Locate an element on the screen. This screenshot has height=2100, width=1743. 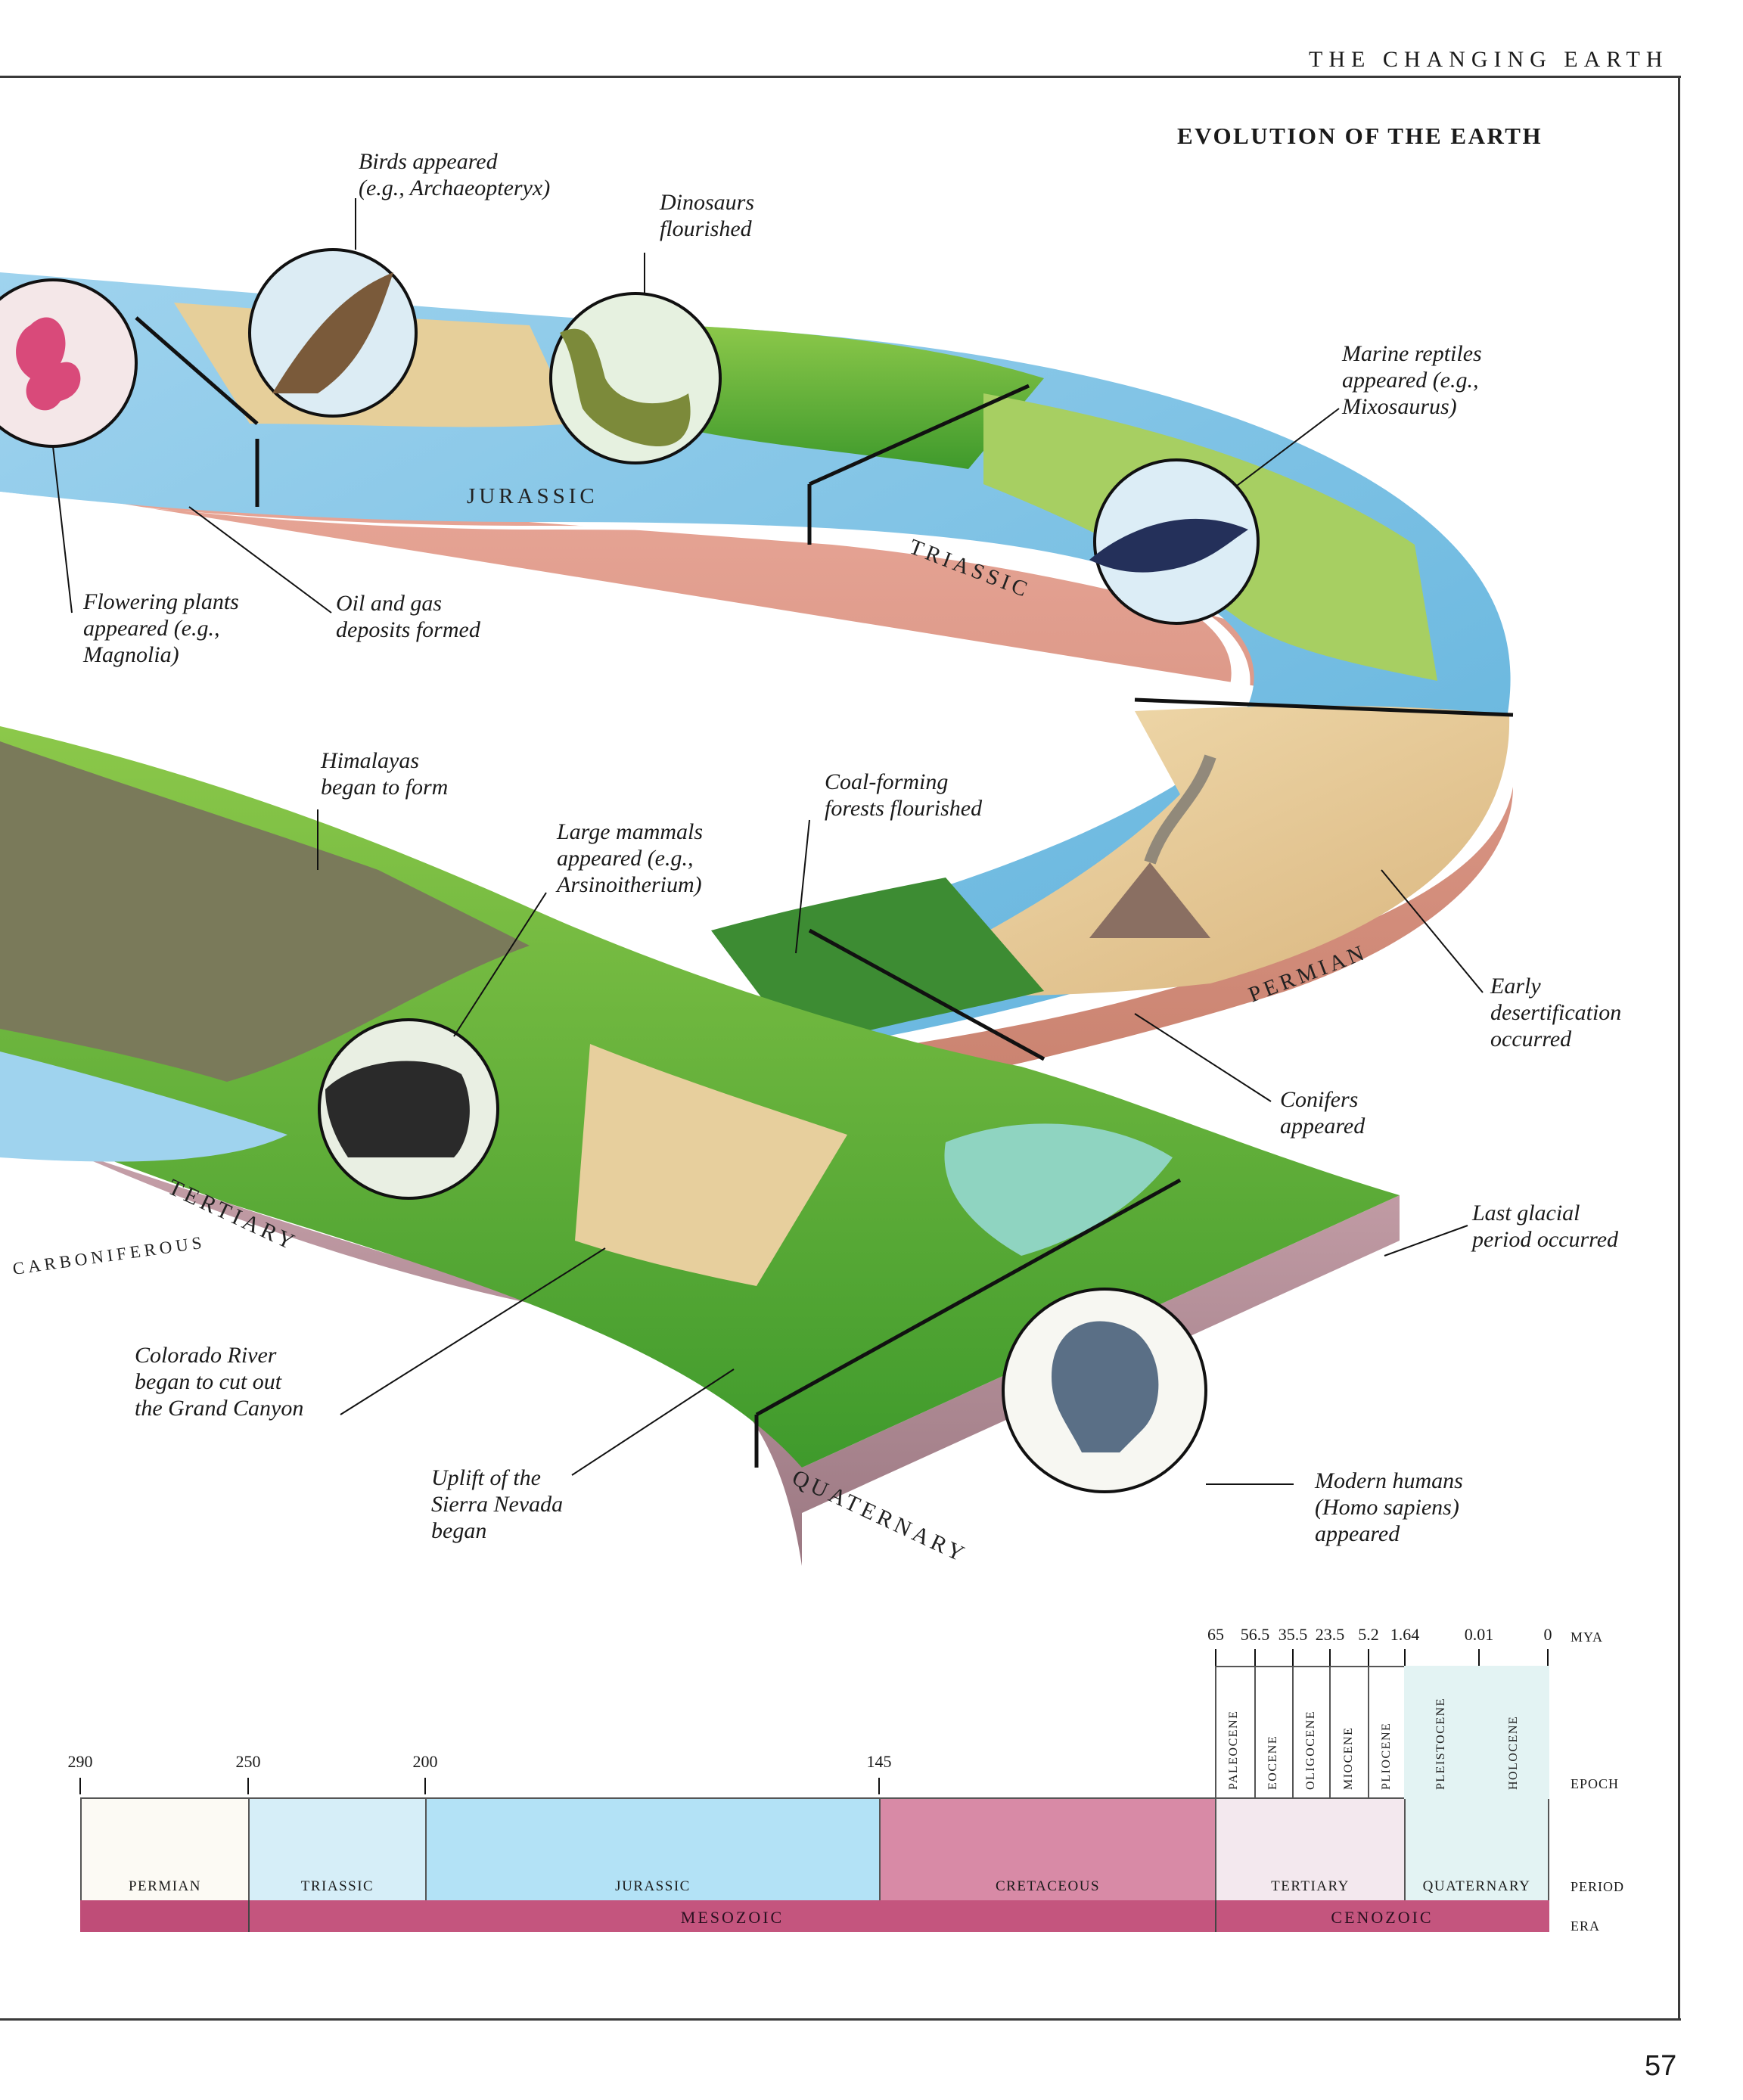
callout-humans: Modern humans (Homo sapiens) appeared is located at coordinates (1389, 1507).